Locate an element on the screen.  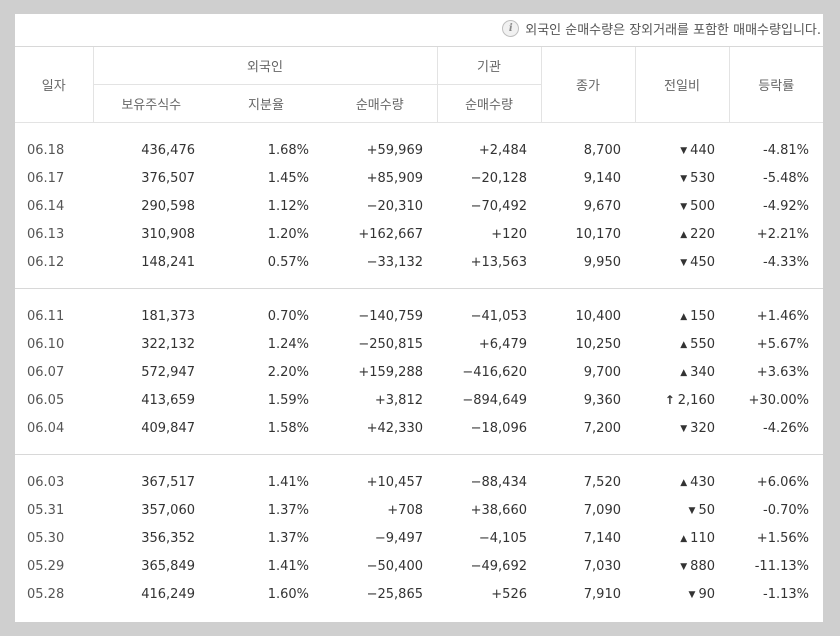
header-date: 일자 is located at coordinates (54, 84).